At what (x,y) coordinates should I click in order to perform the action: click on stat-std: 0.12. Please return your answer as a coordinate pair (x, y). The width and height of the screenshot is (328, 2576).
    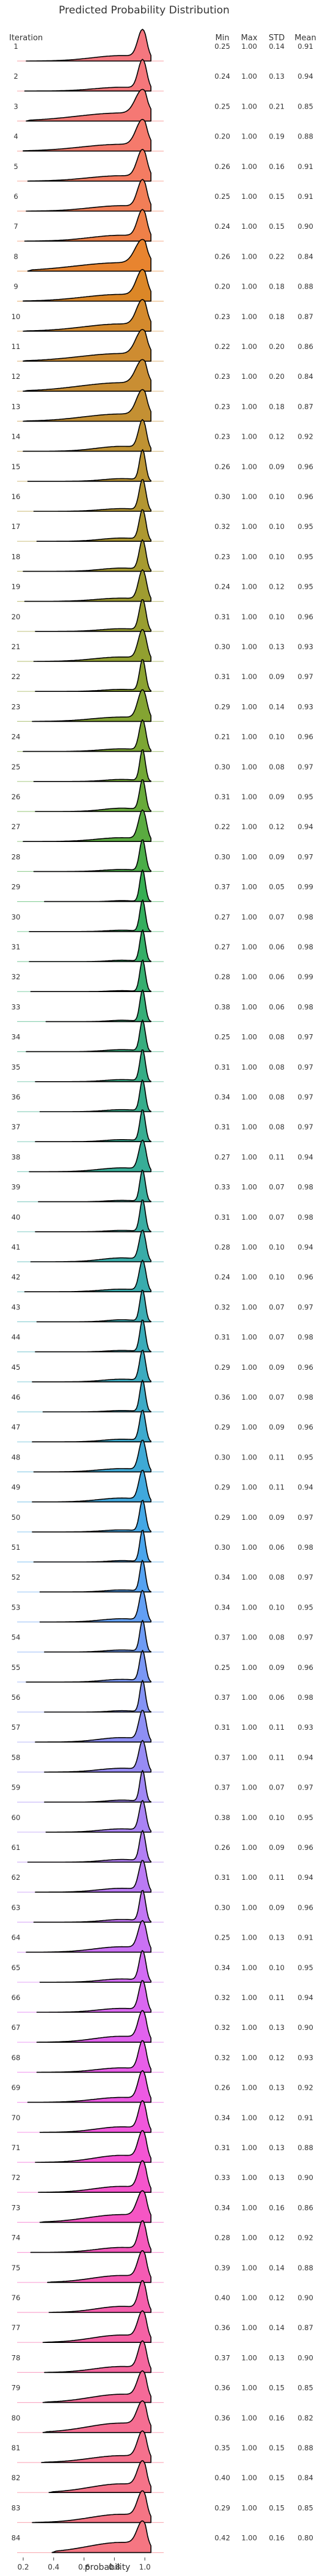
    Looking at the image, I should click on (277, 587).